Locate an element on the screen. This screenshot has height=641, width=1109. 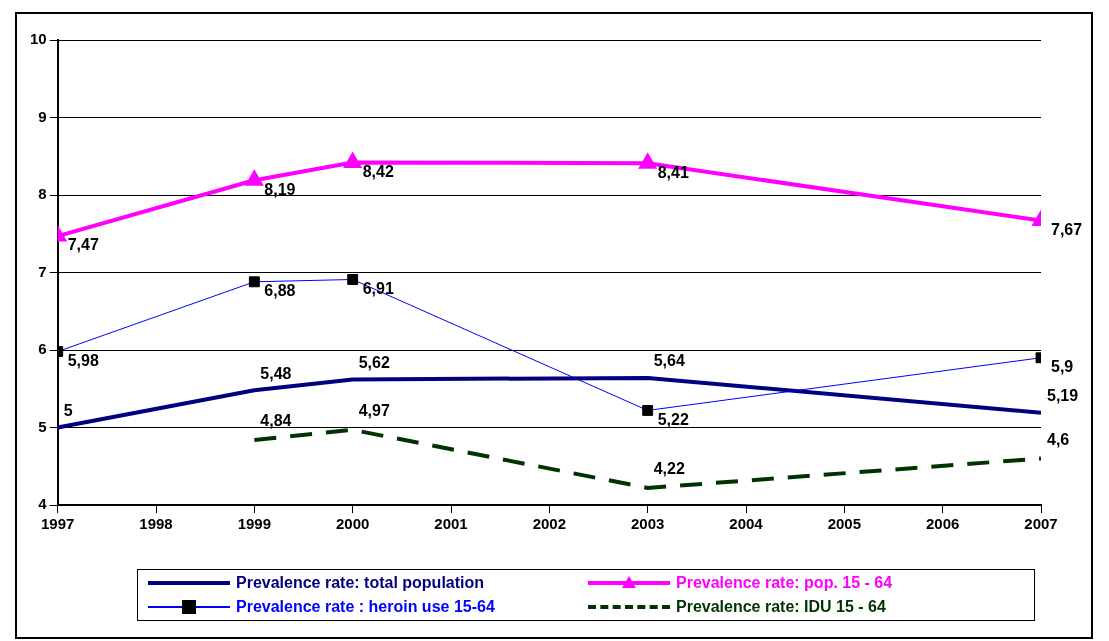
y-tick-label: 6 is located at coordinates (42, 349).